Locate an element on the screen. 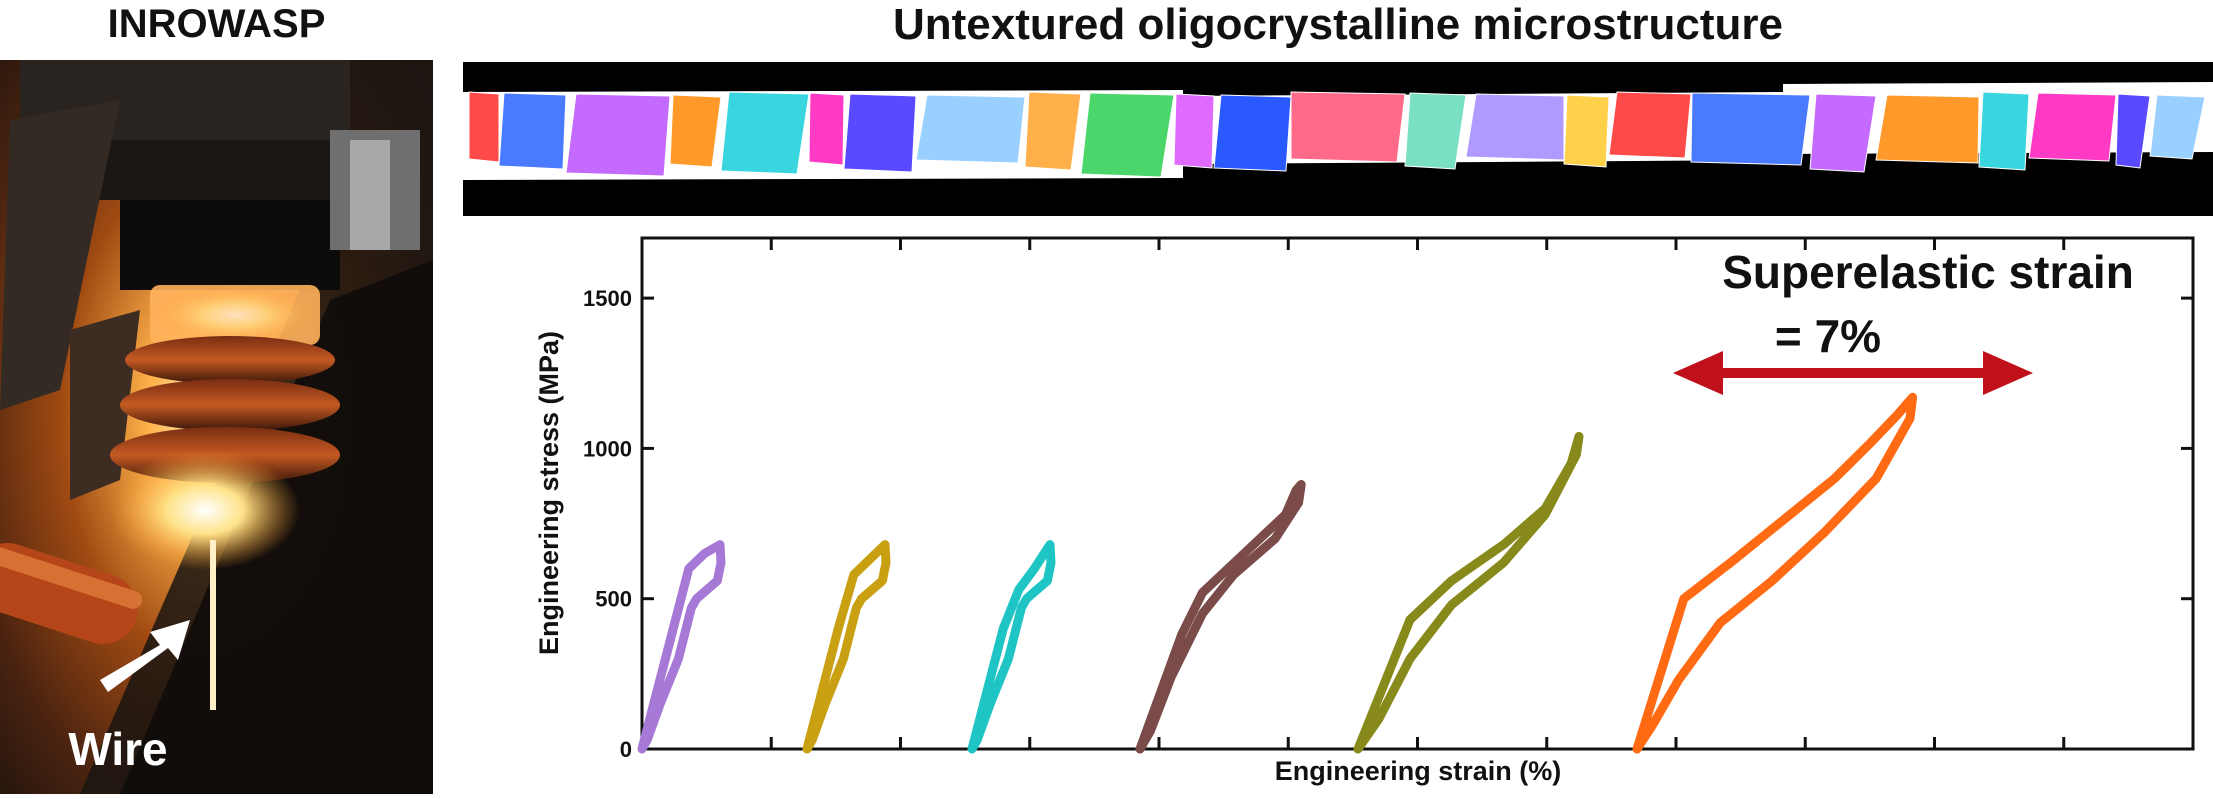  y-tick-label: 1000 is located at coordinates (607, 448).